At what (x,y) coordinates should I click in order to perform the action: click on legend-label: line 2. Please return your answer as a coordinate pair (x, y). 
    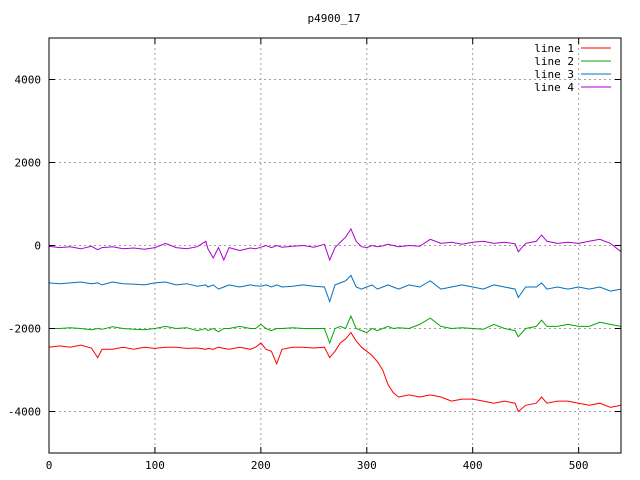
    Looking at the image, I should click on (554, 61).